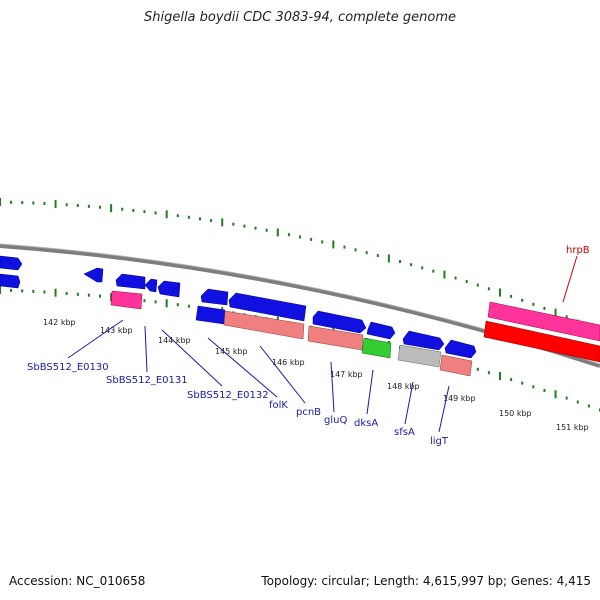 The height and width of the screenshot is (600, 600). Describe the element at coordinates (543, 321) in the screenshot. I see `rna-feature-hrpB-region` at that location.